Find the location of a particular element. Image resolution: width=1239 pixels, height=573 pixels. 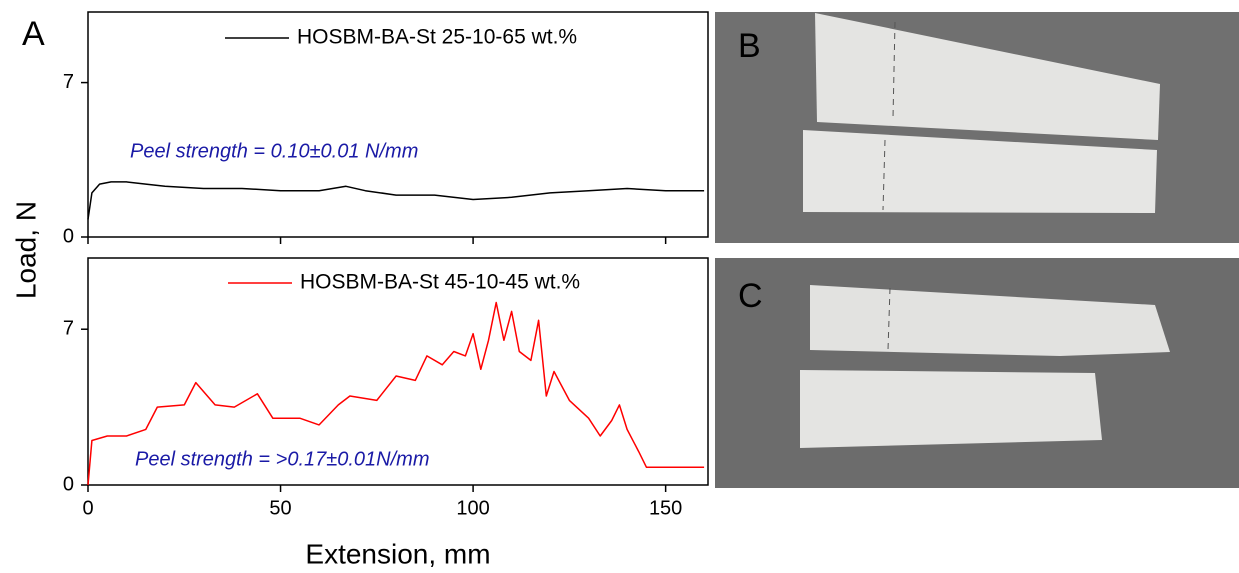

data-line is located at coordinates (396, 200).